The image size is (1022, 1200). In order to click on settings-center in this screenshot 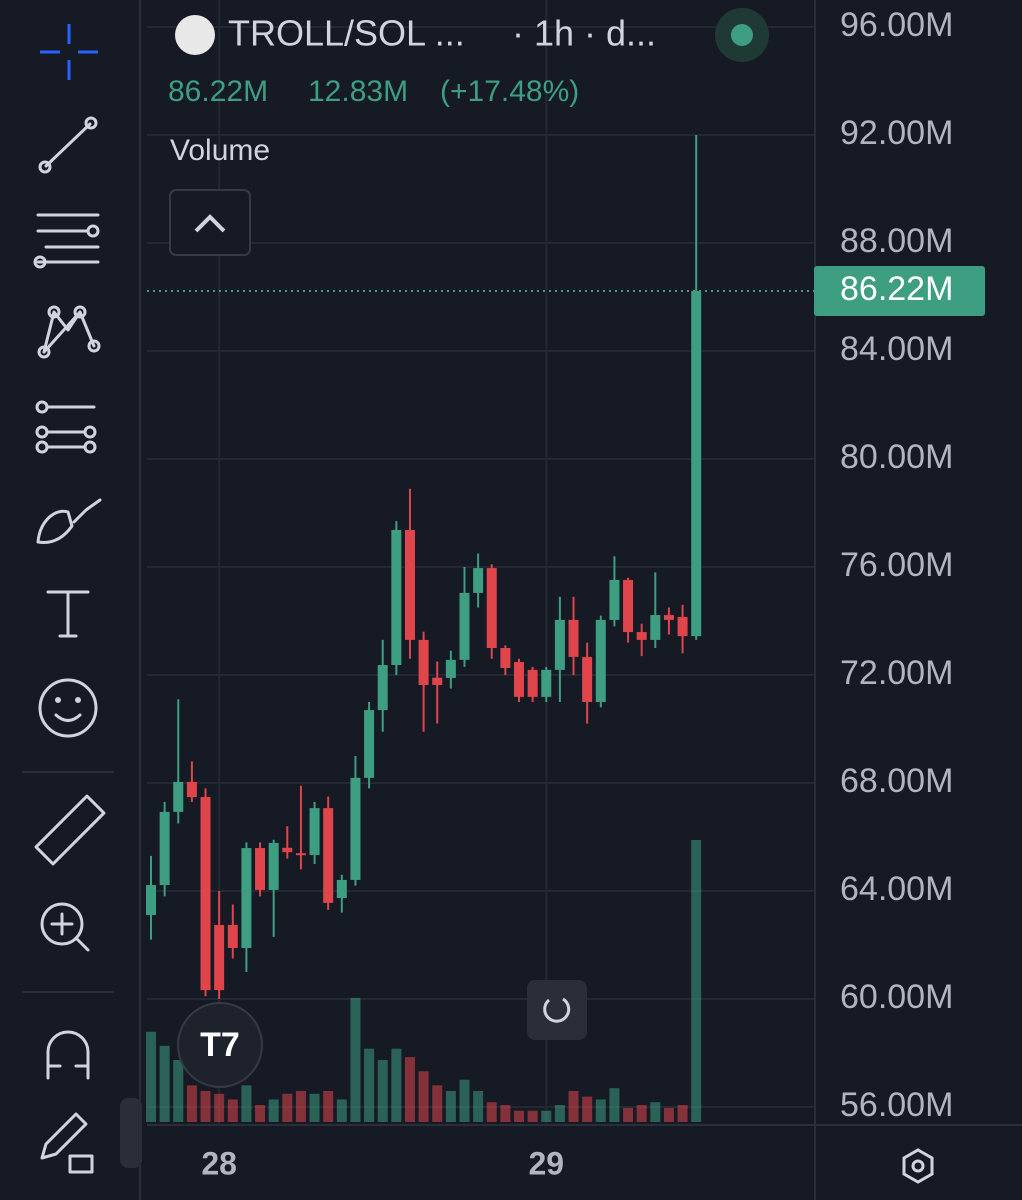, I will do `click(918, 1166)`.